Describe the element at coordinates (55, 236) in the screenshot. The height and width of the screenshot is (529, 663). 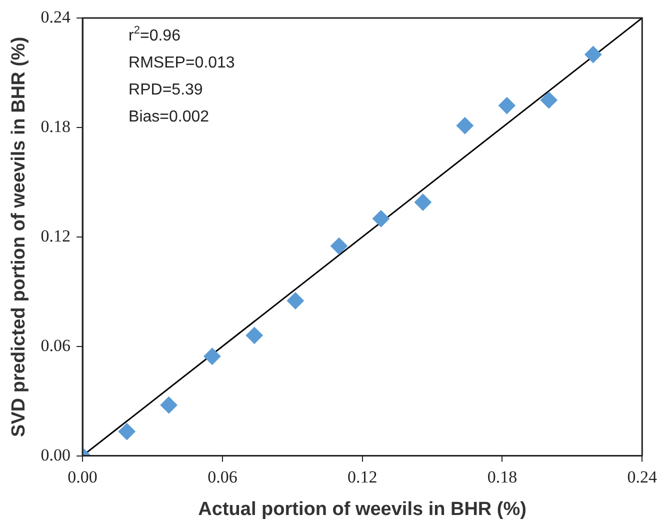
I see `y-tick-label: 0.12` at that location.